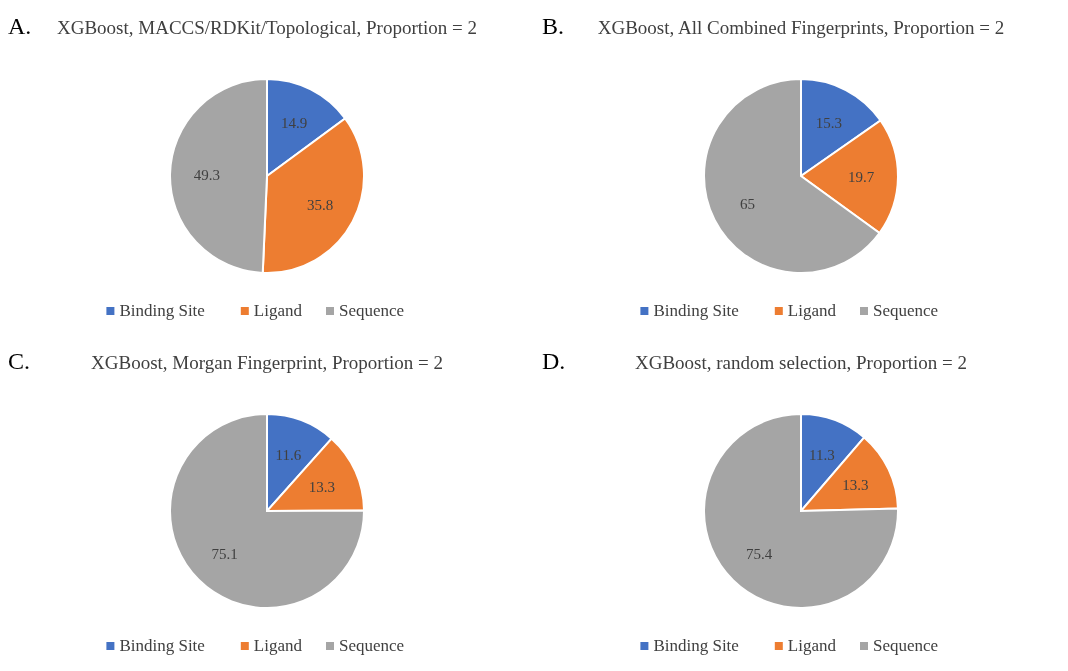  What do you see at coordinates (294, 122) in the screenshot?
I see `data-label: 14.9` at bounding box center [294, 122].